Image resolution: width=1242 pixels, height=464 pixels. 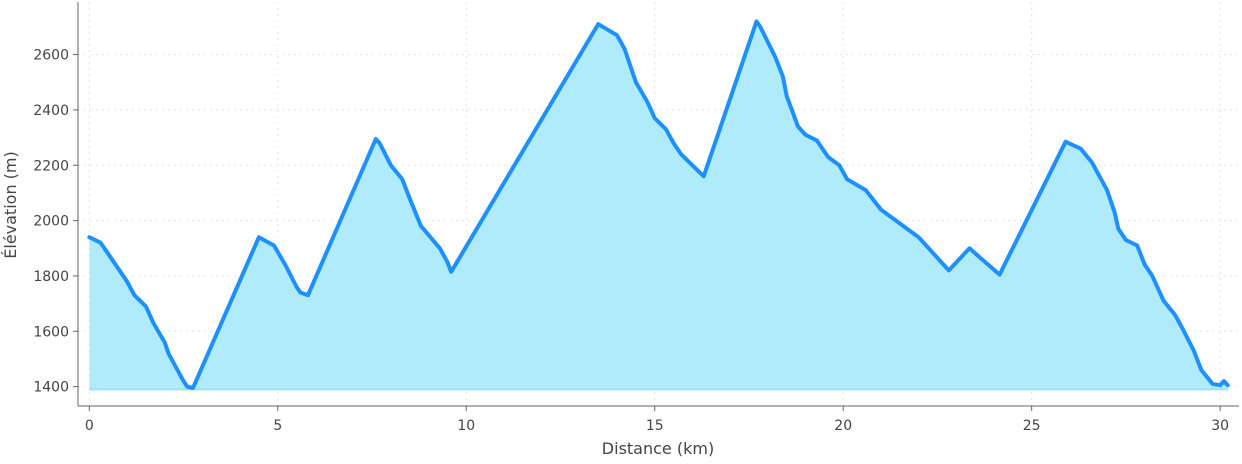 I want to click on x-tick-label: 15, so click(x=655, y=426).